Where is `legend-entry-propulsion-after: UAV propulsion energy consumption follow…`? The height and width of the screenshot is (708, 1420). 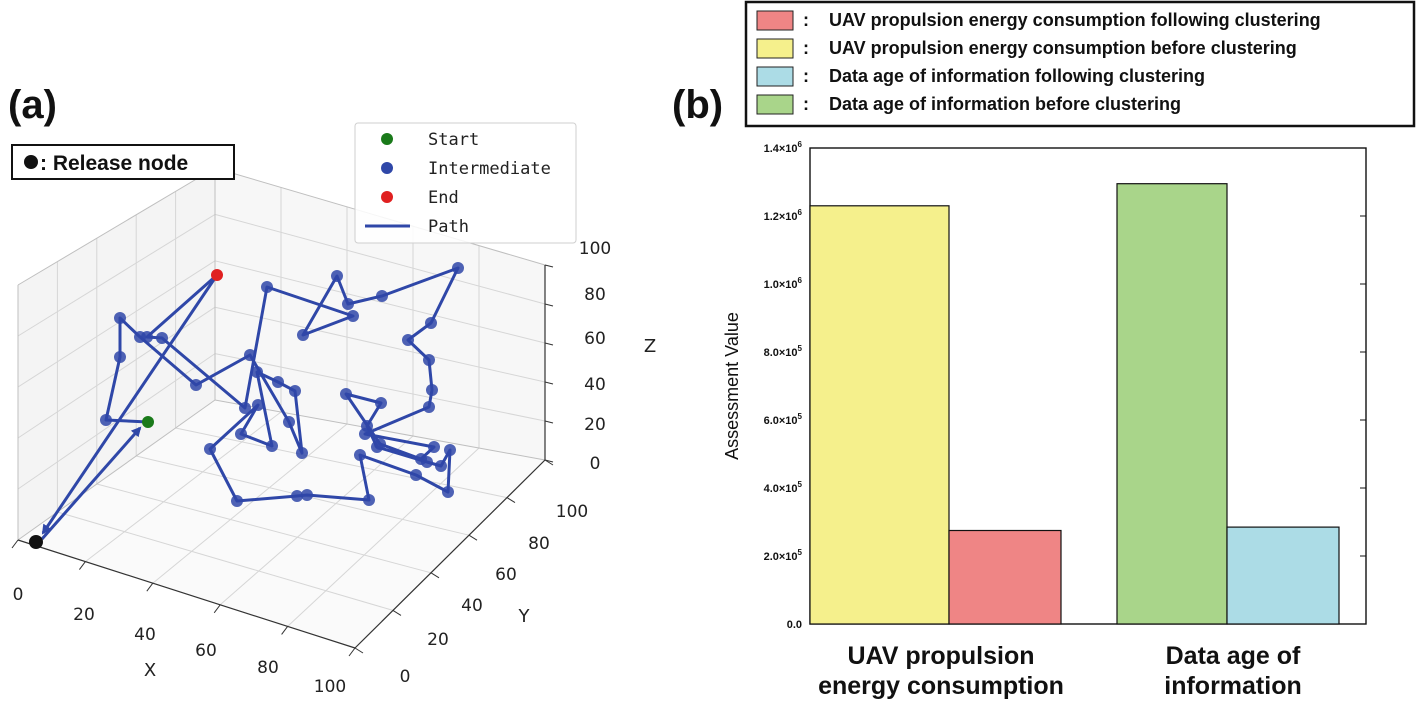 legend-entry-propulsion-after: UAV propulsion energy consumption follow… is located at coordinates (1075, 20).